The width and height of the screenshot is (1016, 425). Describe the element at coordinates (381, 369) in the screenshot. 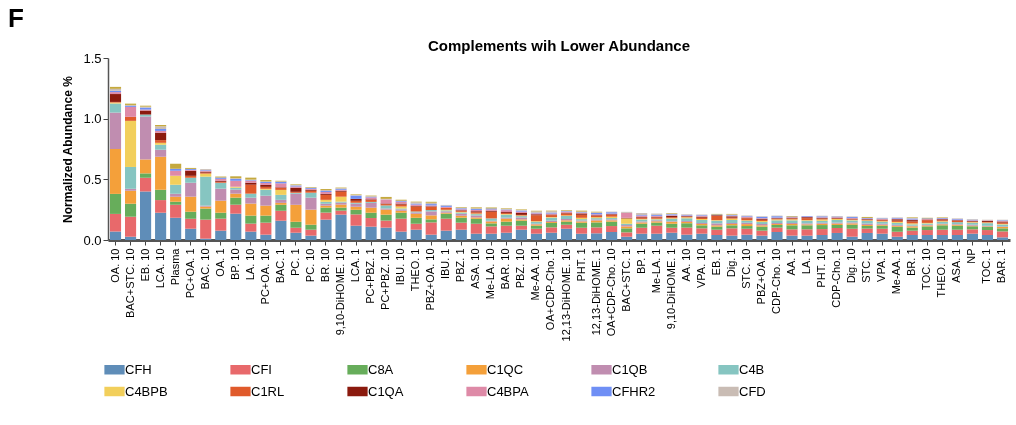

I see `legend-label: C8A` at that location.